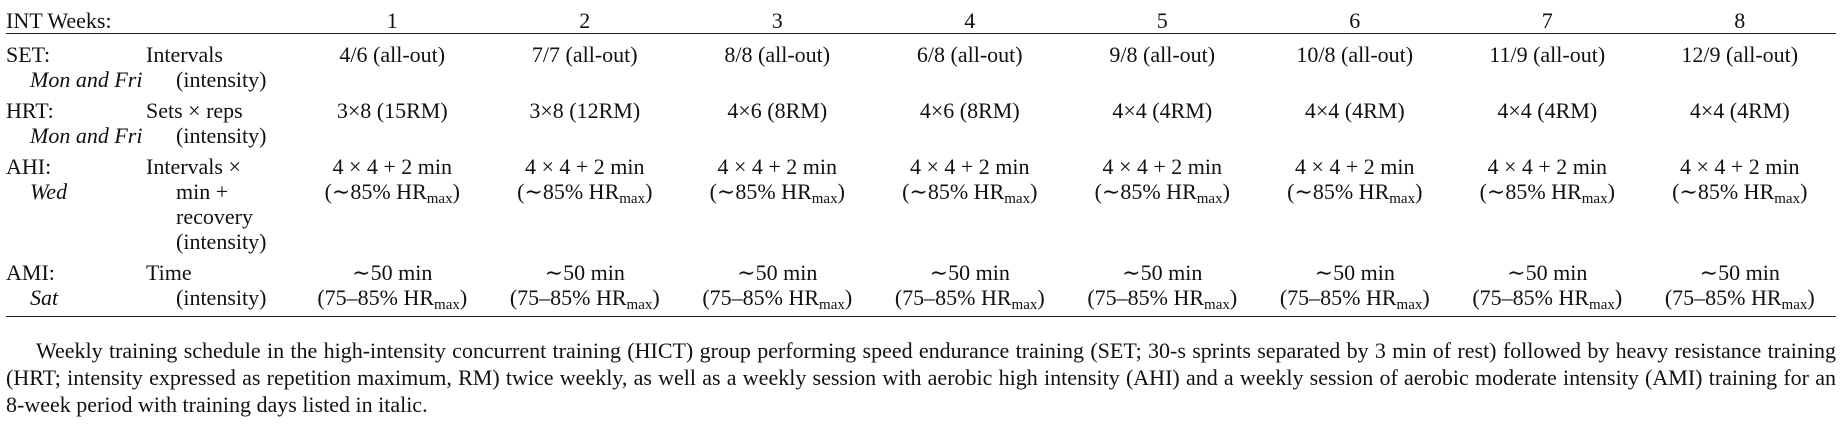 This screenshot has height=440, width=1842. What do you see at coordinates (969, 54) in the screenshot?
I see `cell-value: 6/8 (all-out)` at bounding box center [969, 54].